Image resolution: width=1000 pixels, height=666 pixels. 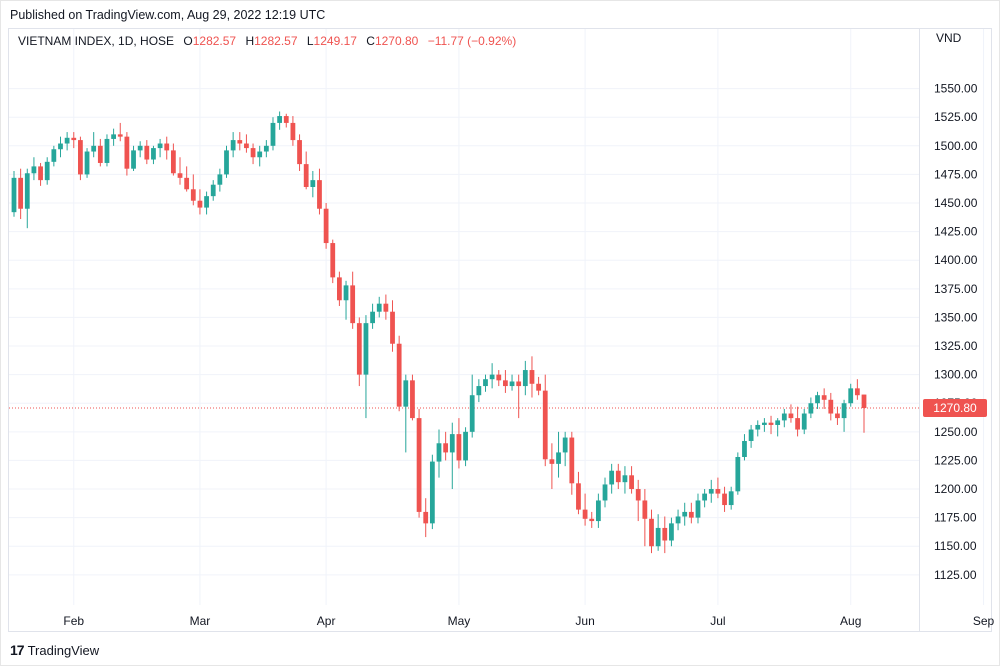 I want to click on y-tick-label: 1550.00, so click(x=956, y=89).